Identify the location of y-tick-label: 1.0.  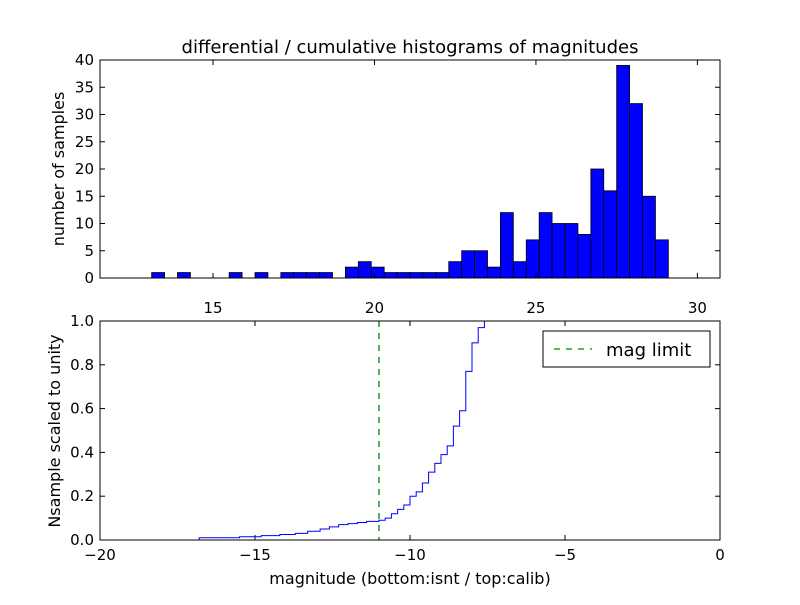
(82, 321).